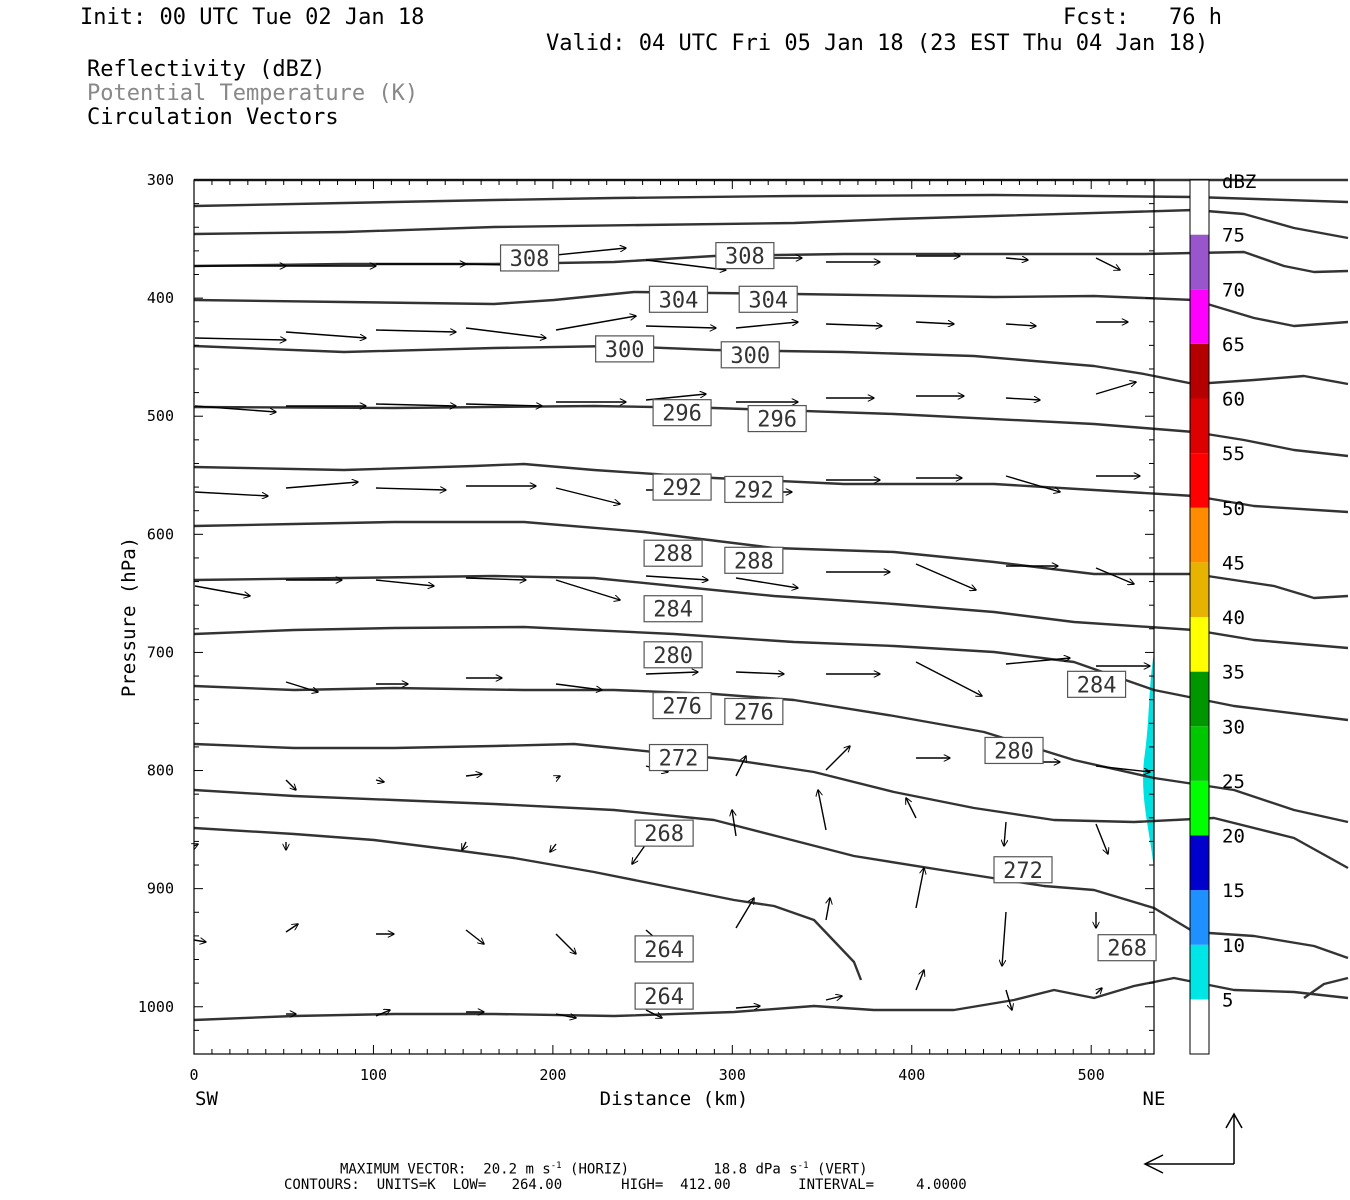 This screenshot has width=1350, height=1200. What do you see at coordinates (1233, 782) in the screenshot?
I see `colorbar-label: 25` at bounding box center [1233, 782].